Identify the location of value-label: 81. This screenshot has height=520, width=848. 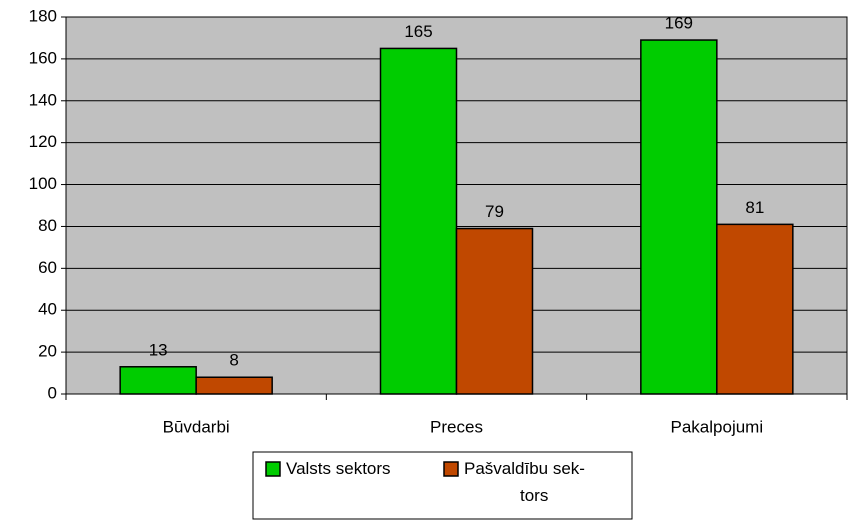
(754, 207).